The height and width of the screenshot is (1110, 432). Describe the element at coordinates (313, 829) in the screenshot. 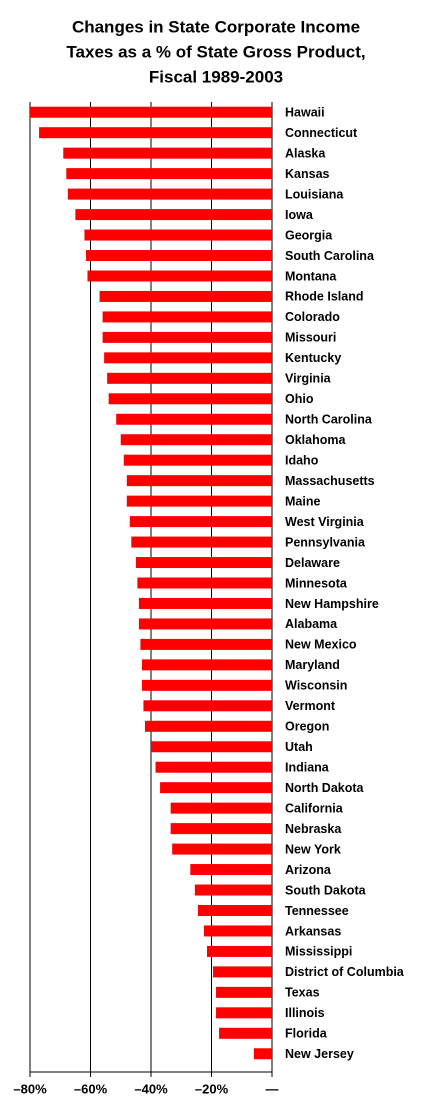

I see `y-tick-label: Nebraska` at that location.